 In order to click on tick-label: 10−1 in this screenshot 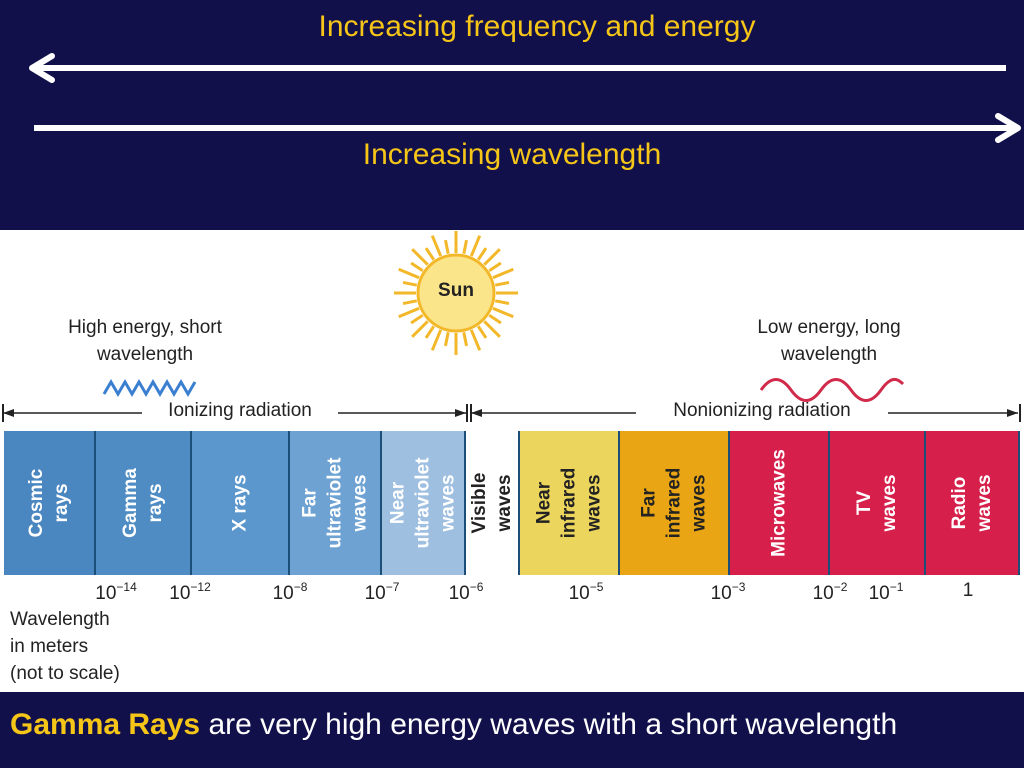, I will do `click(886, 592)`.